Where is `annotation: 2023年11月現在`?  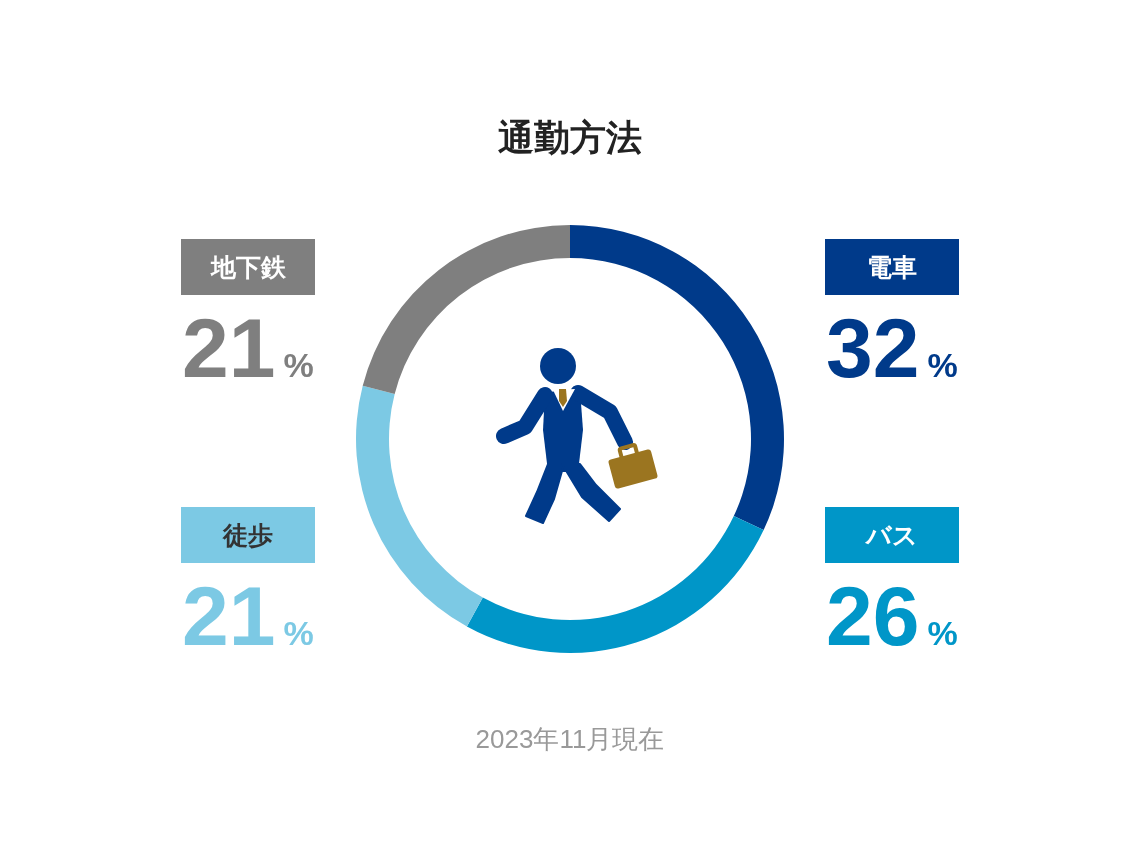
annotation: 2023年11月現在 is located at coordinates (570, 739).